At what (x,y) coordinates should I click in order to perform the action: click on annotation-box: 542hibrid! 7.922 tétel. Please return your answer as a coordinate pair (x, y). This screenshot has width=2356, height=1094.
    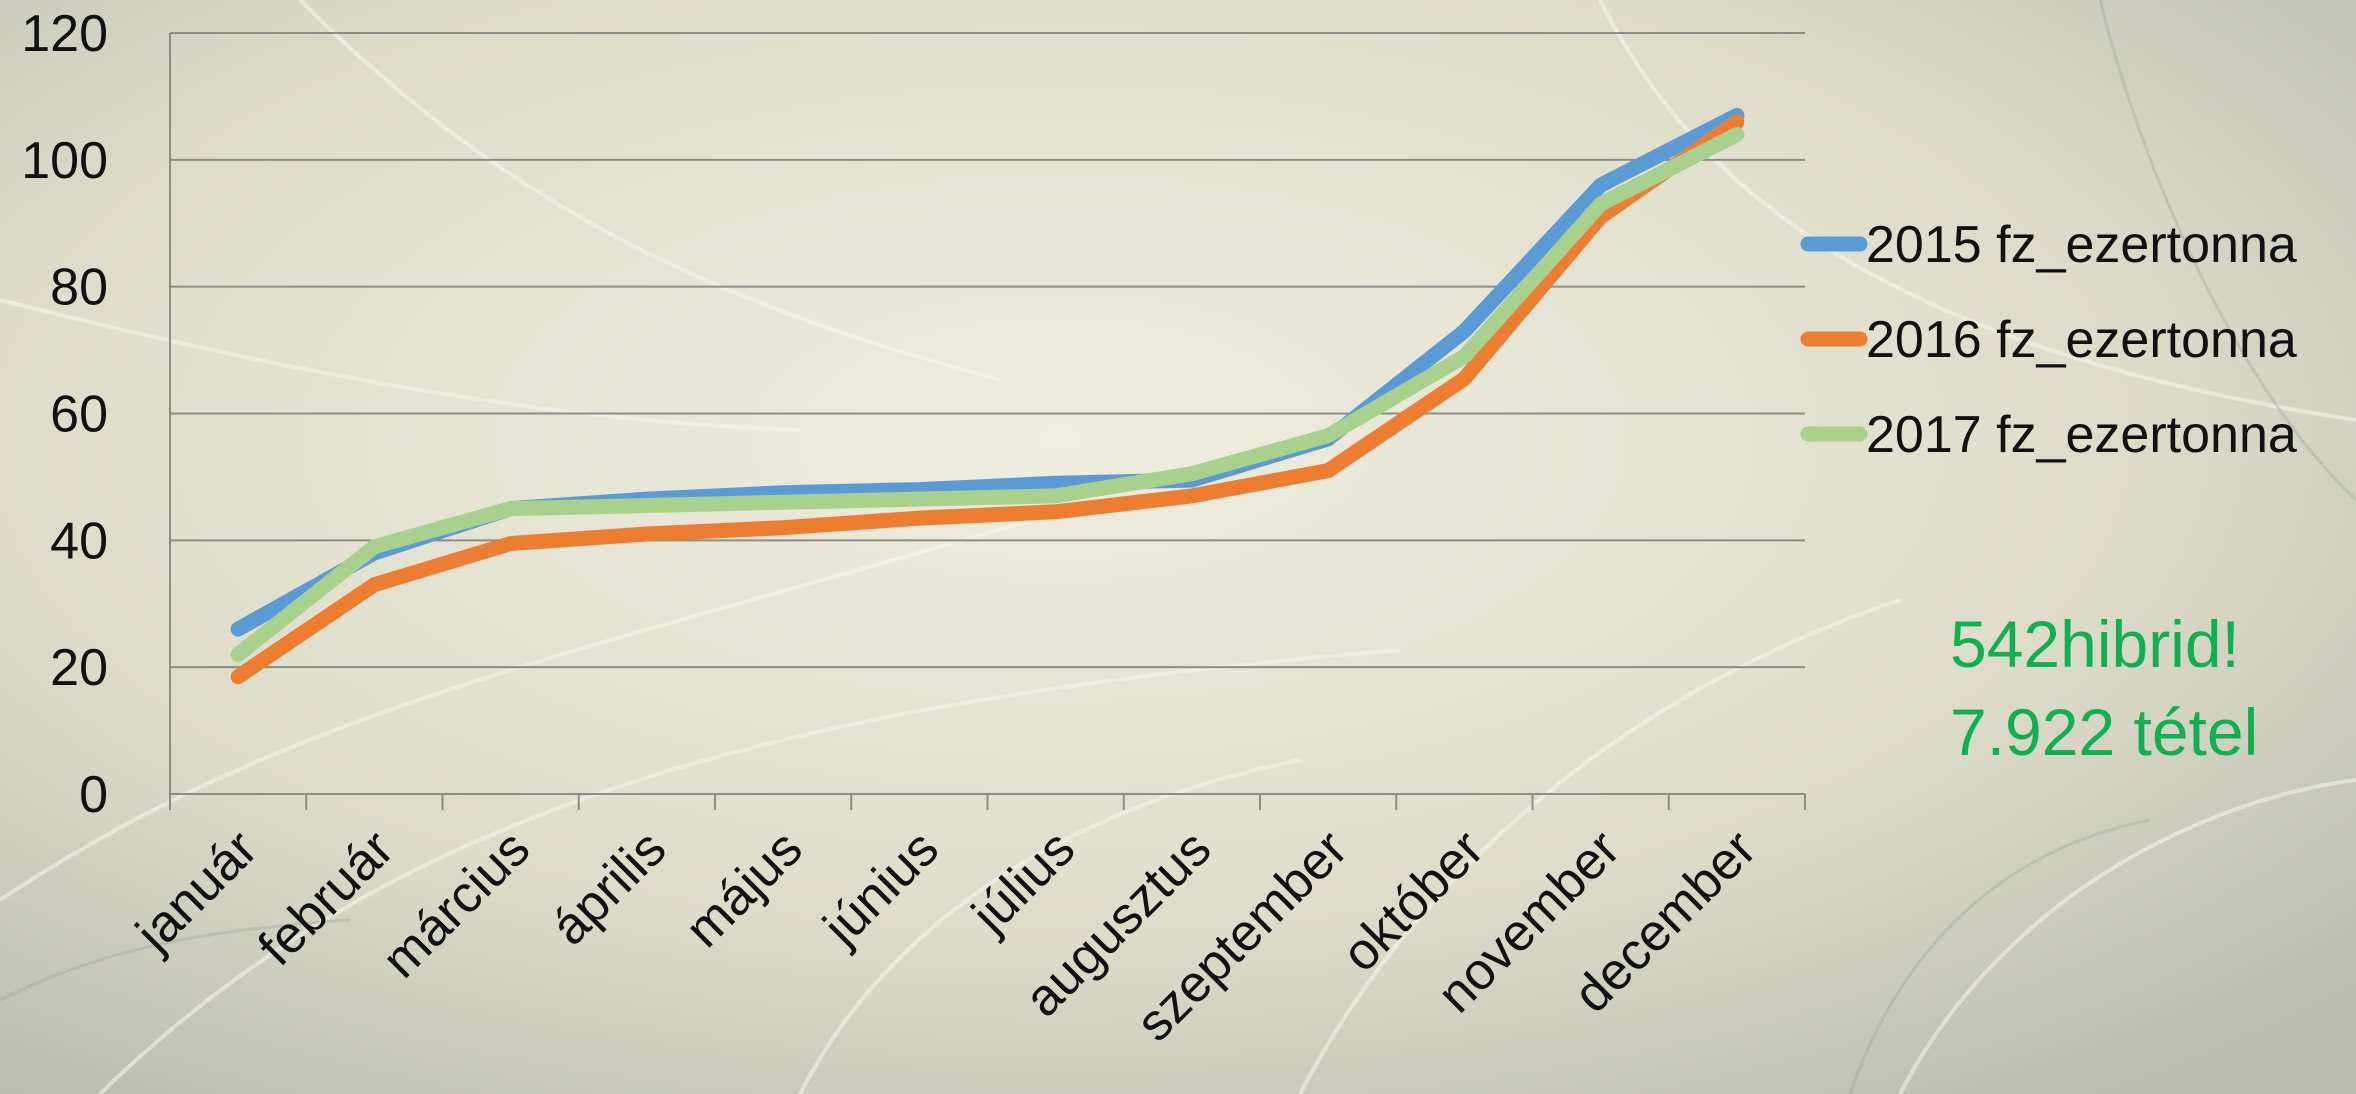
    Looking at the image, I should click on (2104, 688).